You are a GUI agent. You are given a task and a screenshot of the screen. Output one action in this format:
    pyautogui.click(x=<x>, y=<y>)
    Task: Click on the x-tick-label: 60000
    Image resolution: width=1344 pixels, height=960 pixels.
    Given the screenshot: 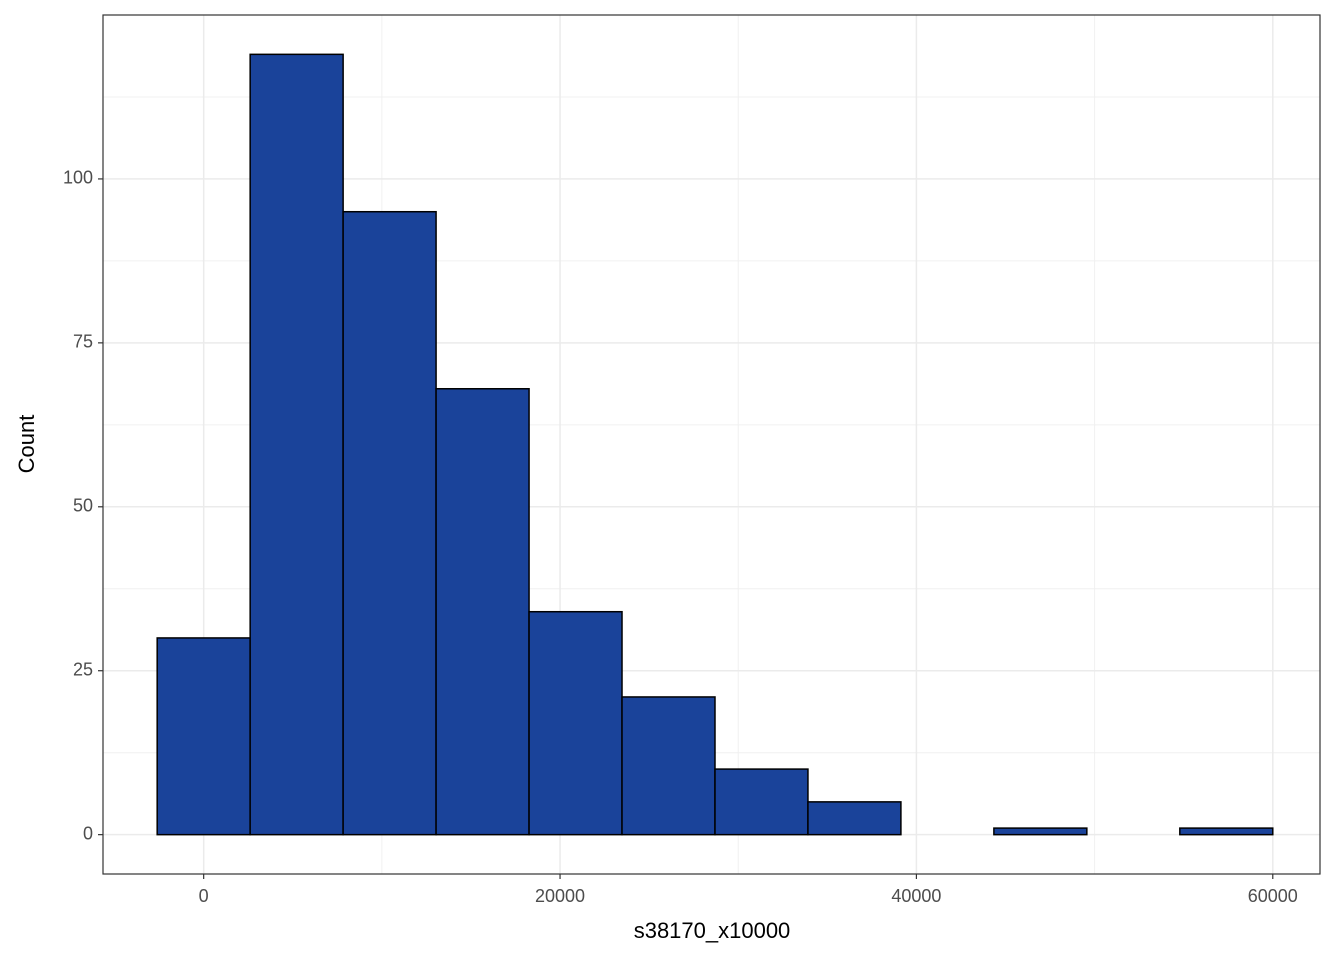 What is the action you would take?
    pyautogui.click(x=1273, y=896)
    